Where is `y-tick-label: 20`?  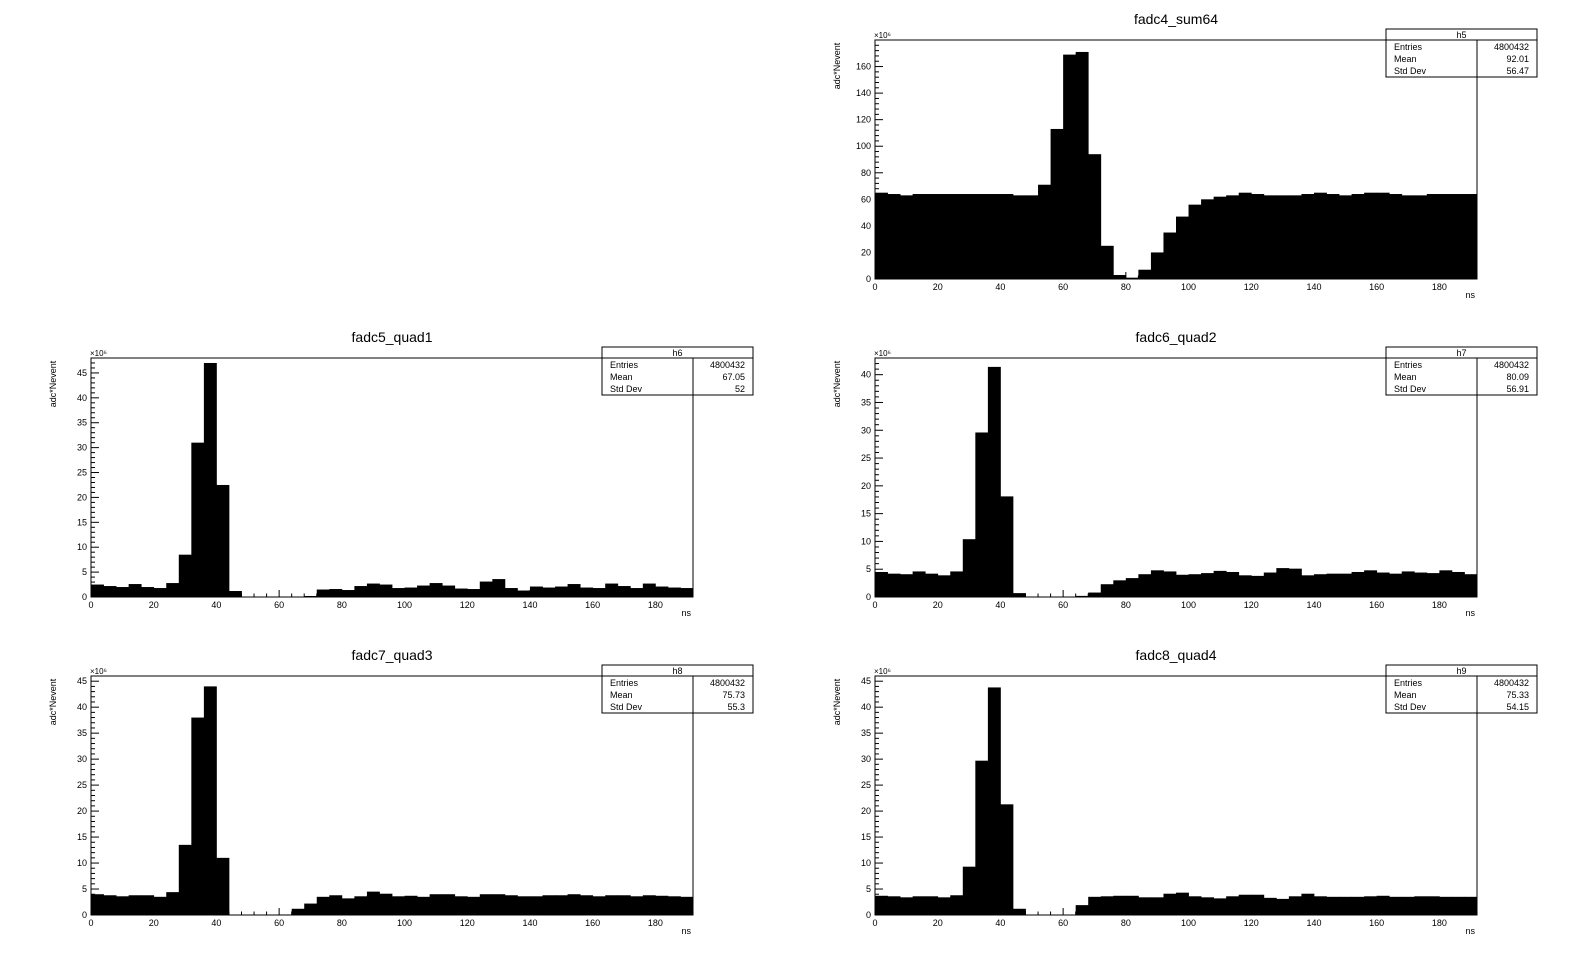
y-tick-label: 20 is located at coordinates (866, 252).